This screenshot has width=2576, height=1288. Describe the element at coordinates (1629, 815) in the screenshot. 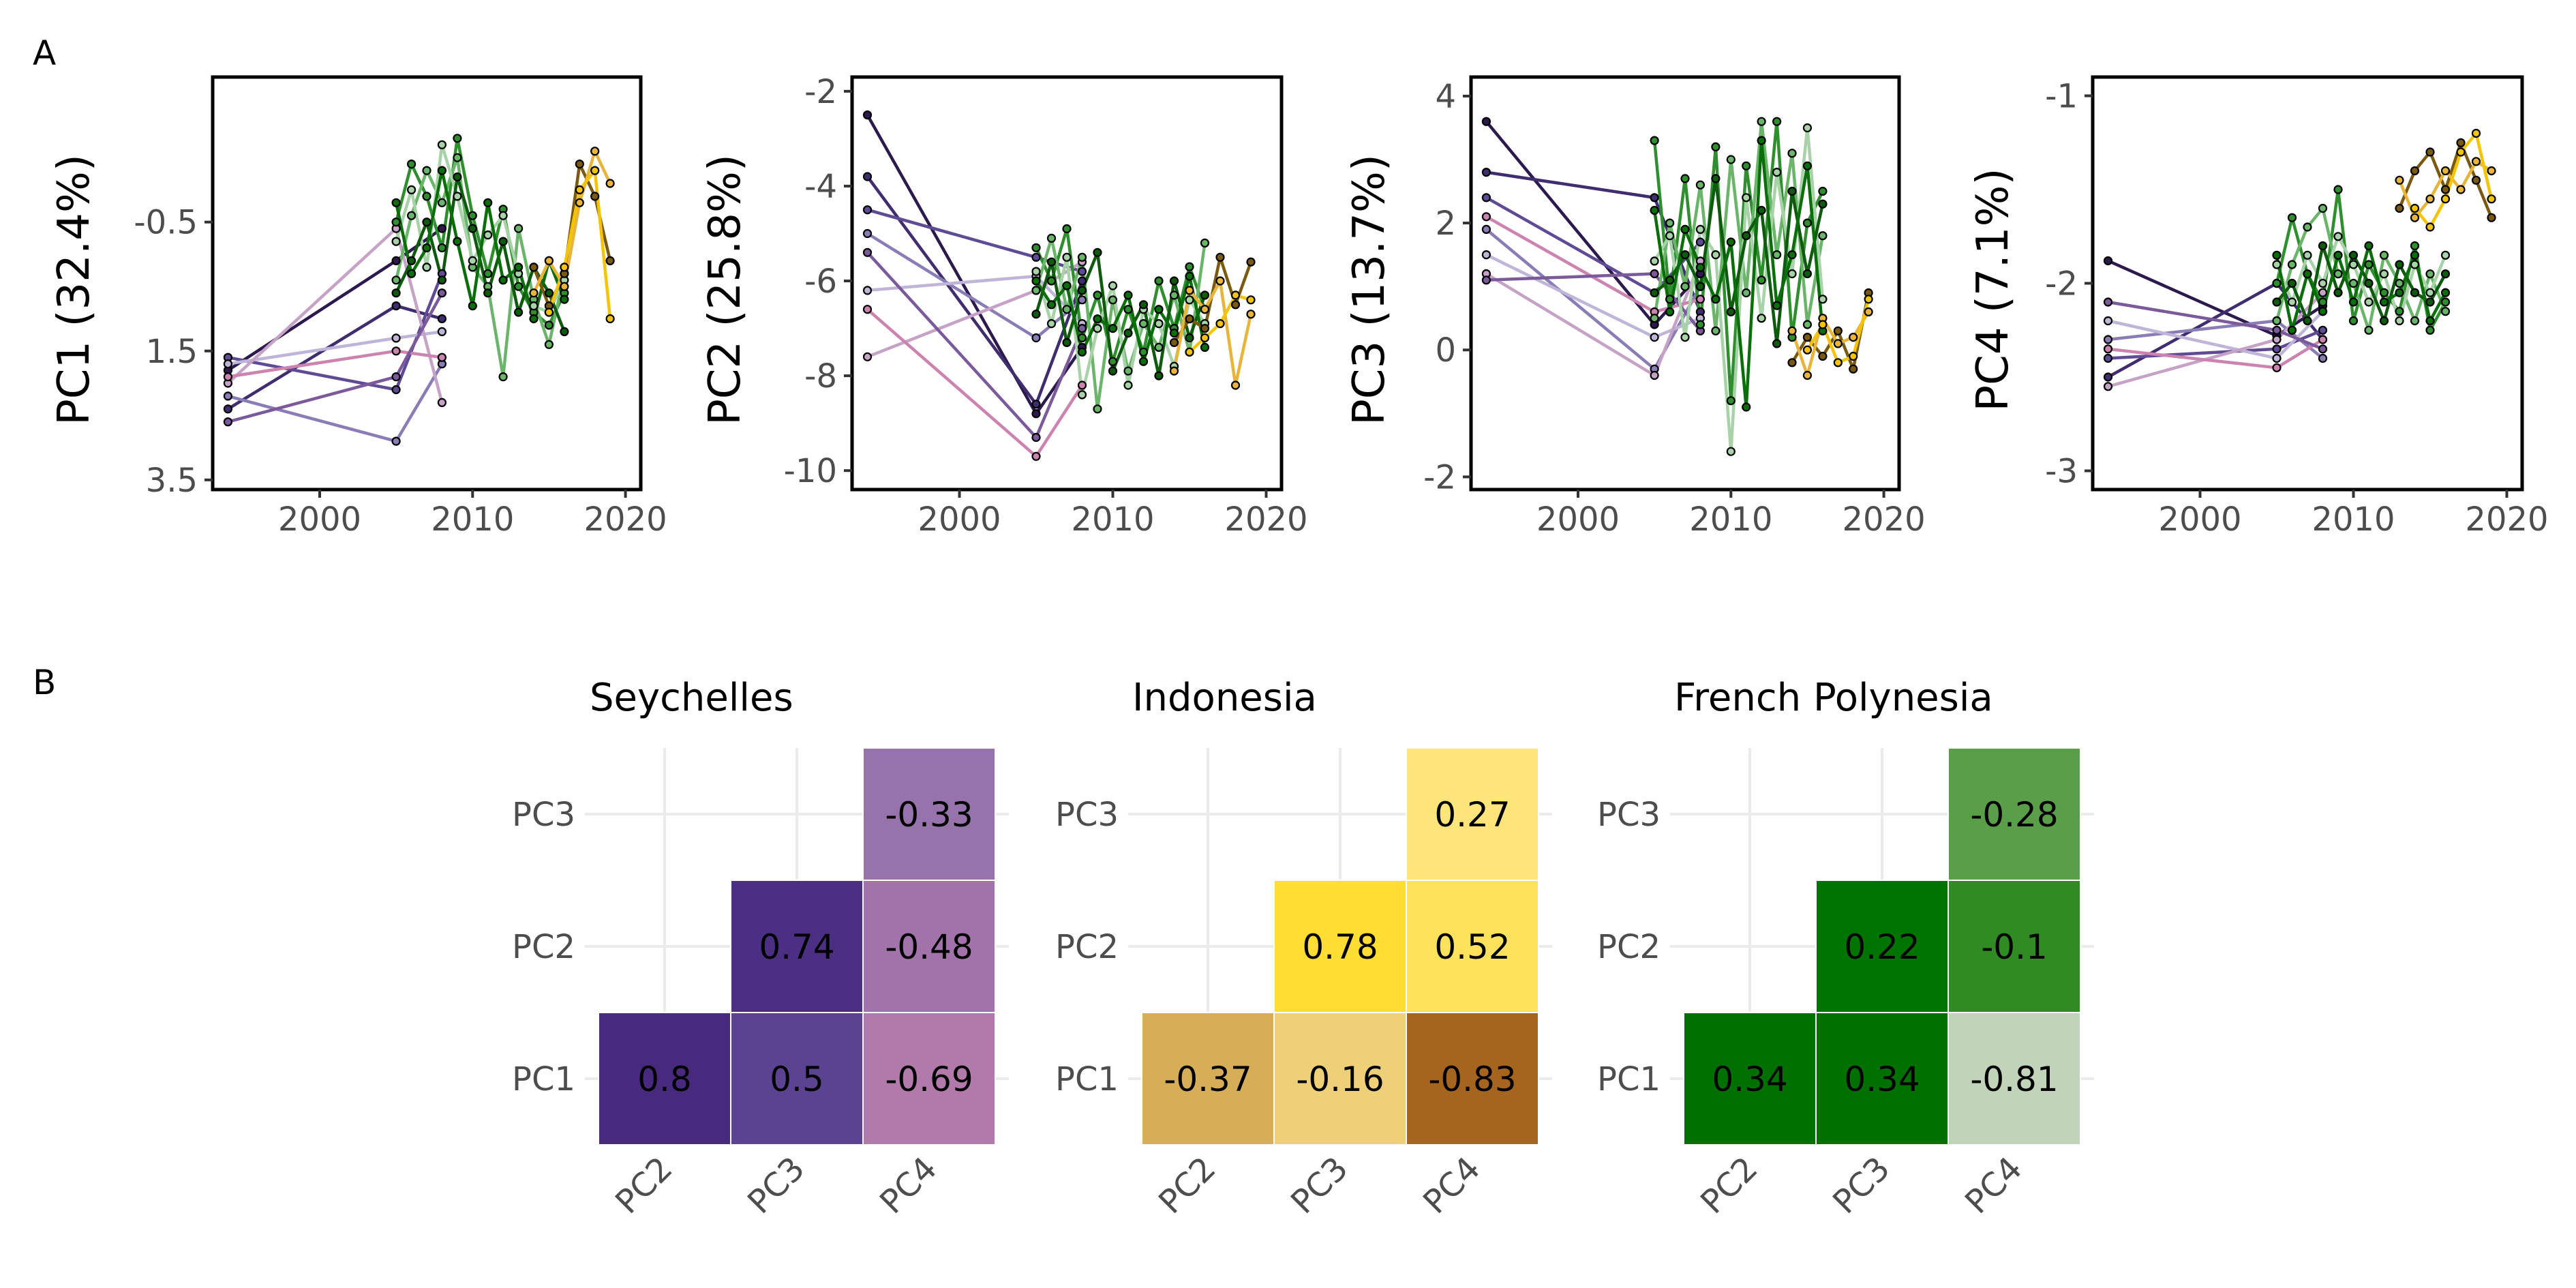

I see `french-polynesia-y-label: PC3` at that location.